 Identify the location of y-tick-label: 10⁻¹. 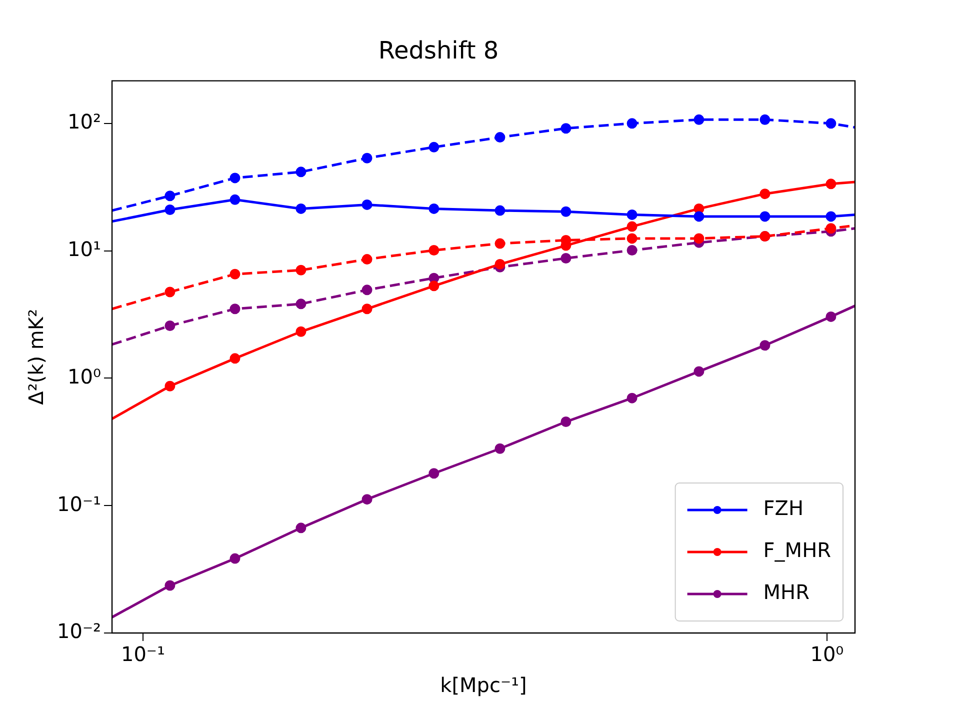
(79, 504).